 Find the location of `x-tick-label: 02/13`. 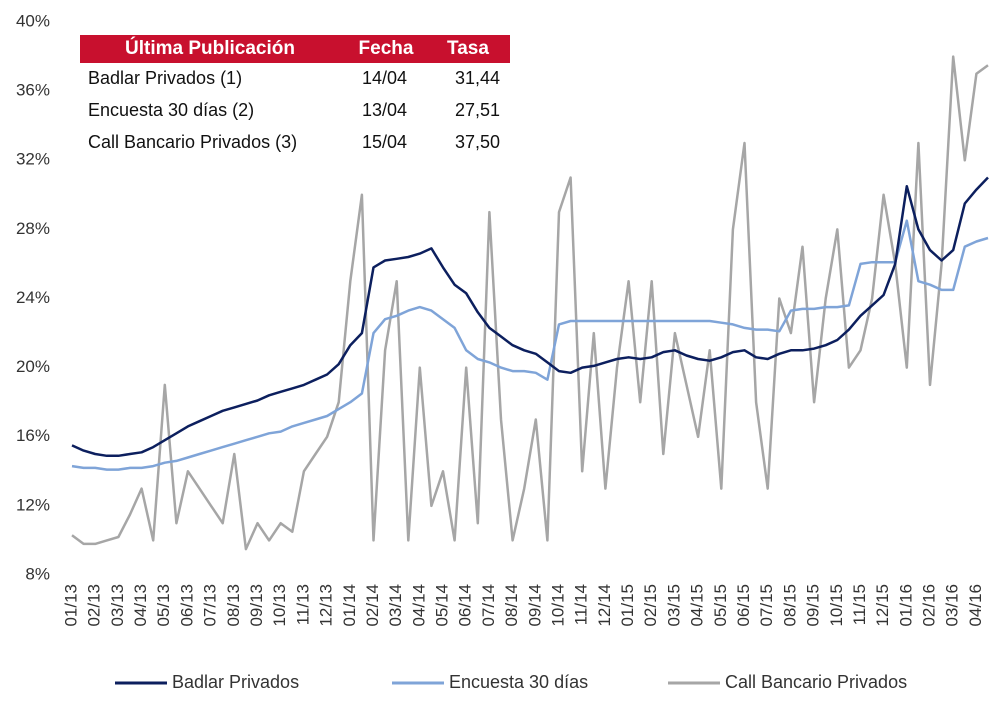

x-tick-label: 02/13 is located at coordinates (94, 605).